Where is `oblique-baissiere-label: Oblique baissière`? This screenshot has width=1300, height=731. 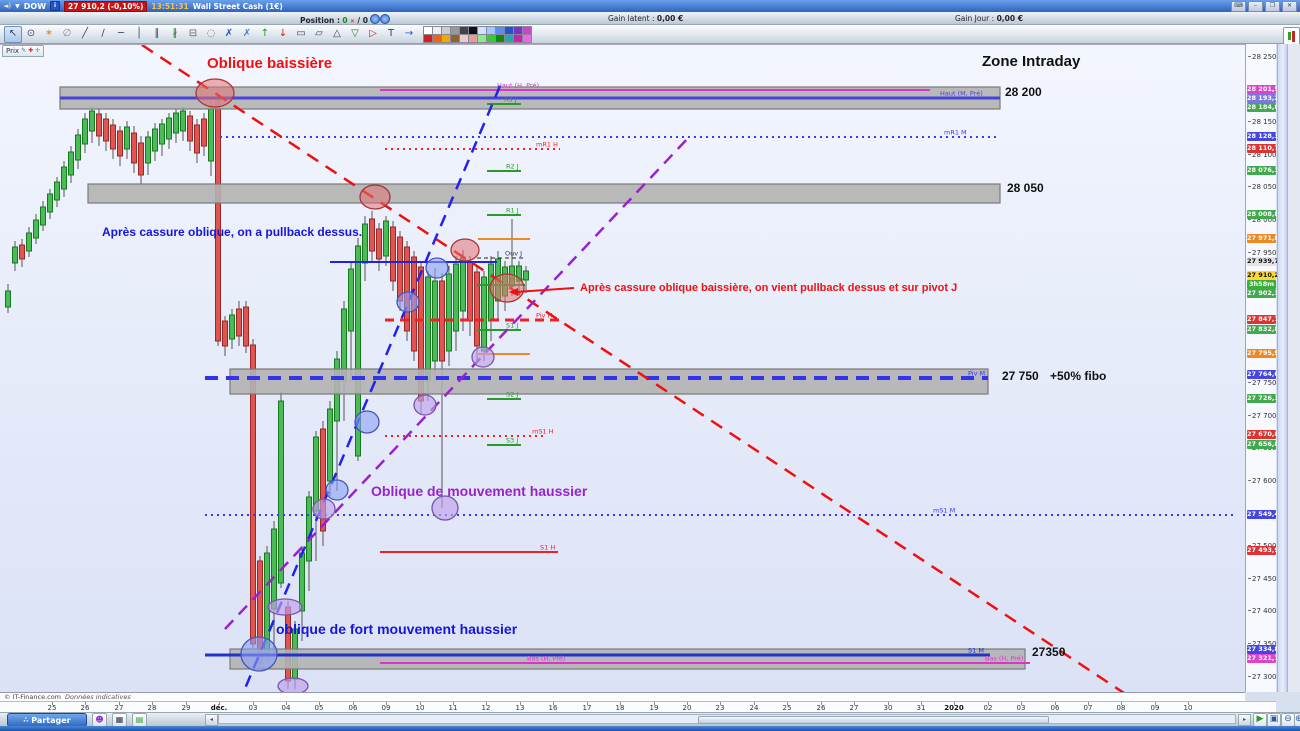 oblique-baissiere-label: Oblique baissière is located at coordinates (270, 63).